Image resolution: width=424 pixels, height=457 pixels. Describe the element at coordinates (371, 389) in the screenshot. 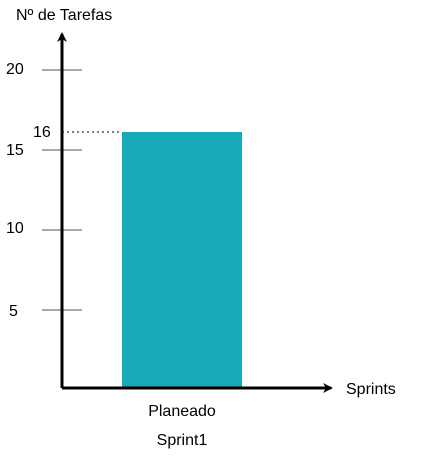

I see `x-axis-label: Sprints` at that location.